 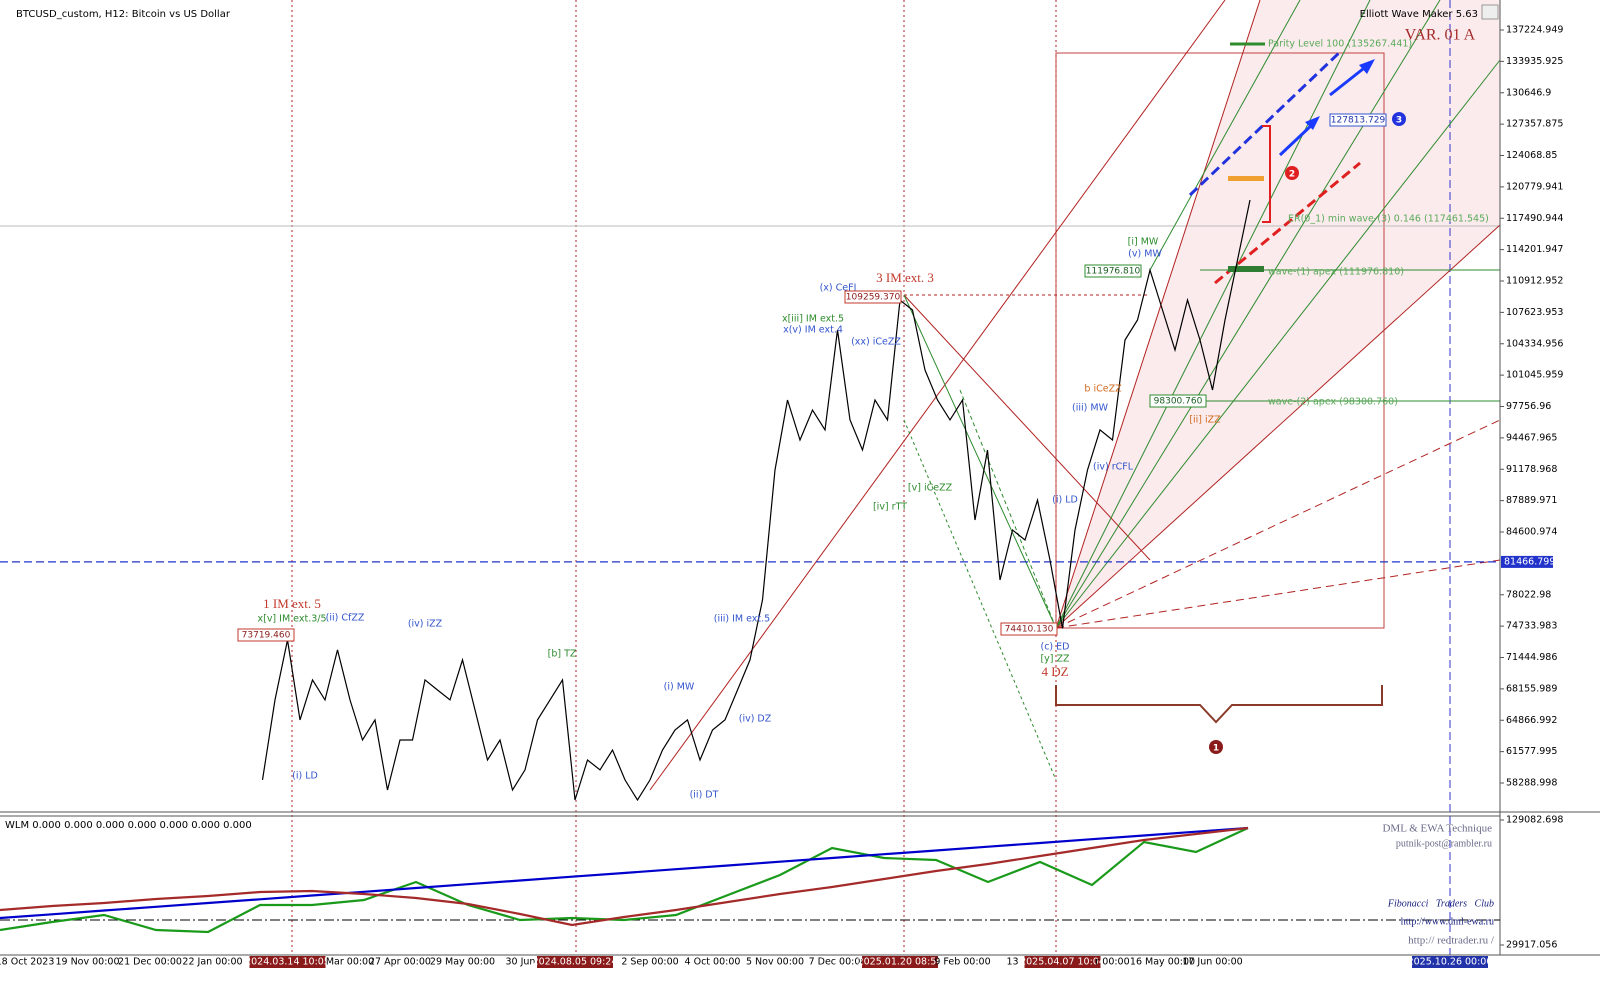 What do you see at coordinates (400, 962) in the screenshot?
I see `x-tick-label: 27 Apr 00:00` at bounding box center [400, 962].